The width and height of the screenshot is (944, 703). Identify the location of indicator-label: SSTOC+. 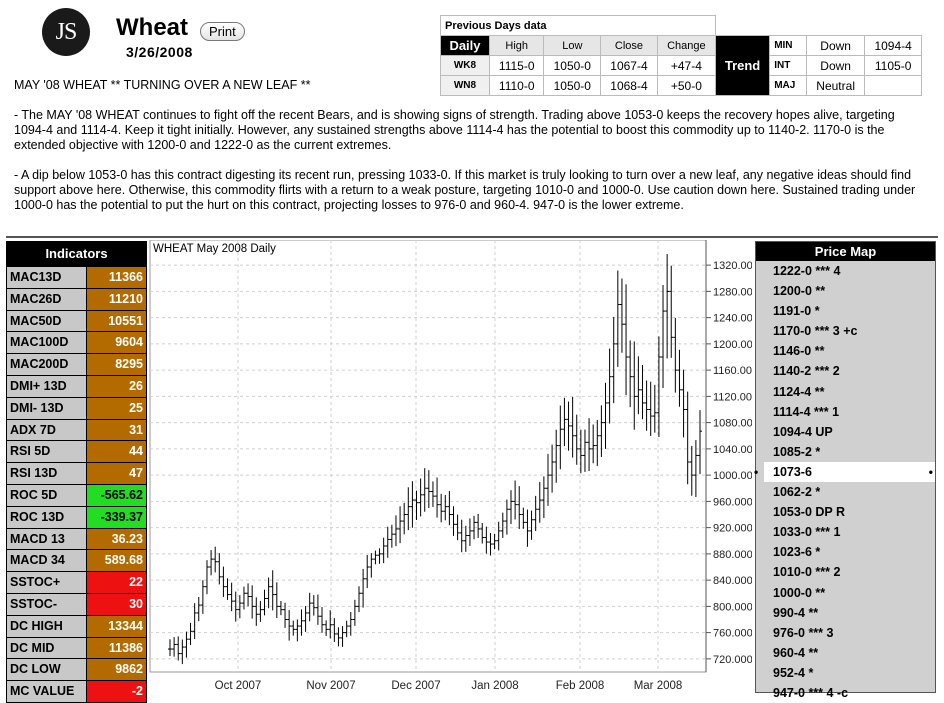
(47, 582).